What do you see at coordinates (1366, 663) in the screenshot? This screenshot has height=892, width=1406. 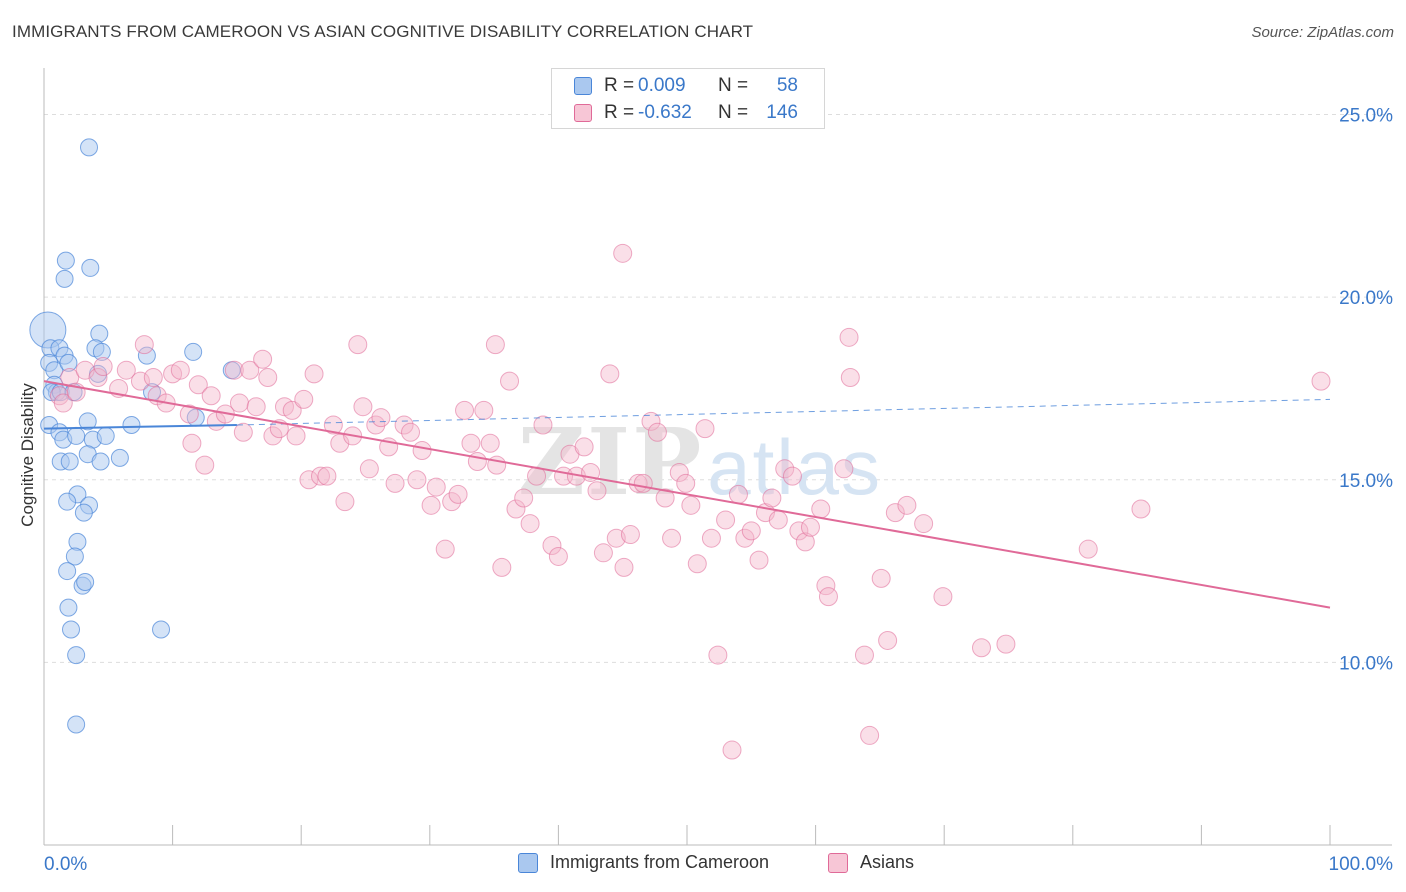 I see `y-tick-label: 10.0%` at bounding box center [1366, 663].